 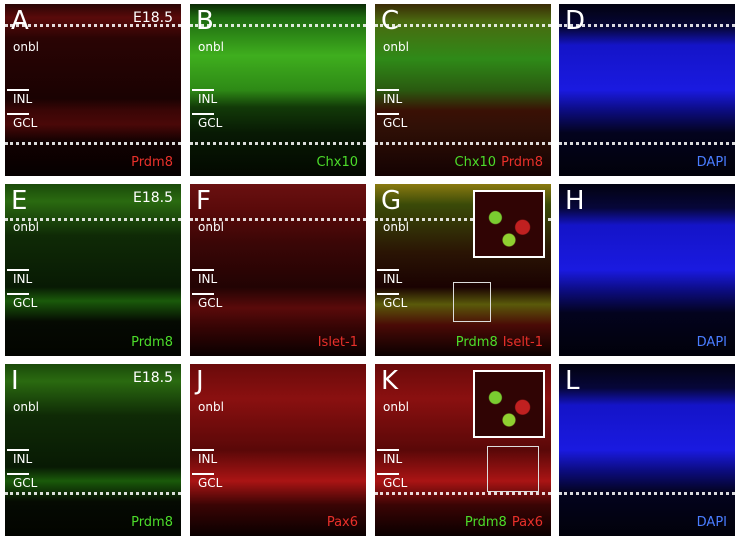 What do you see at coordinates (391, 201) in the screenshot?
I see `panel-letter: G` at bounding box center [391, 201].